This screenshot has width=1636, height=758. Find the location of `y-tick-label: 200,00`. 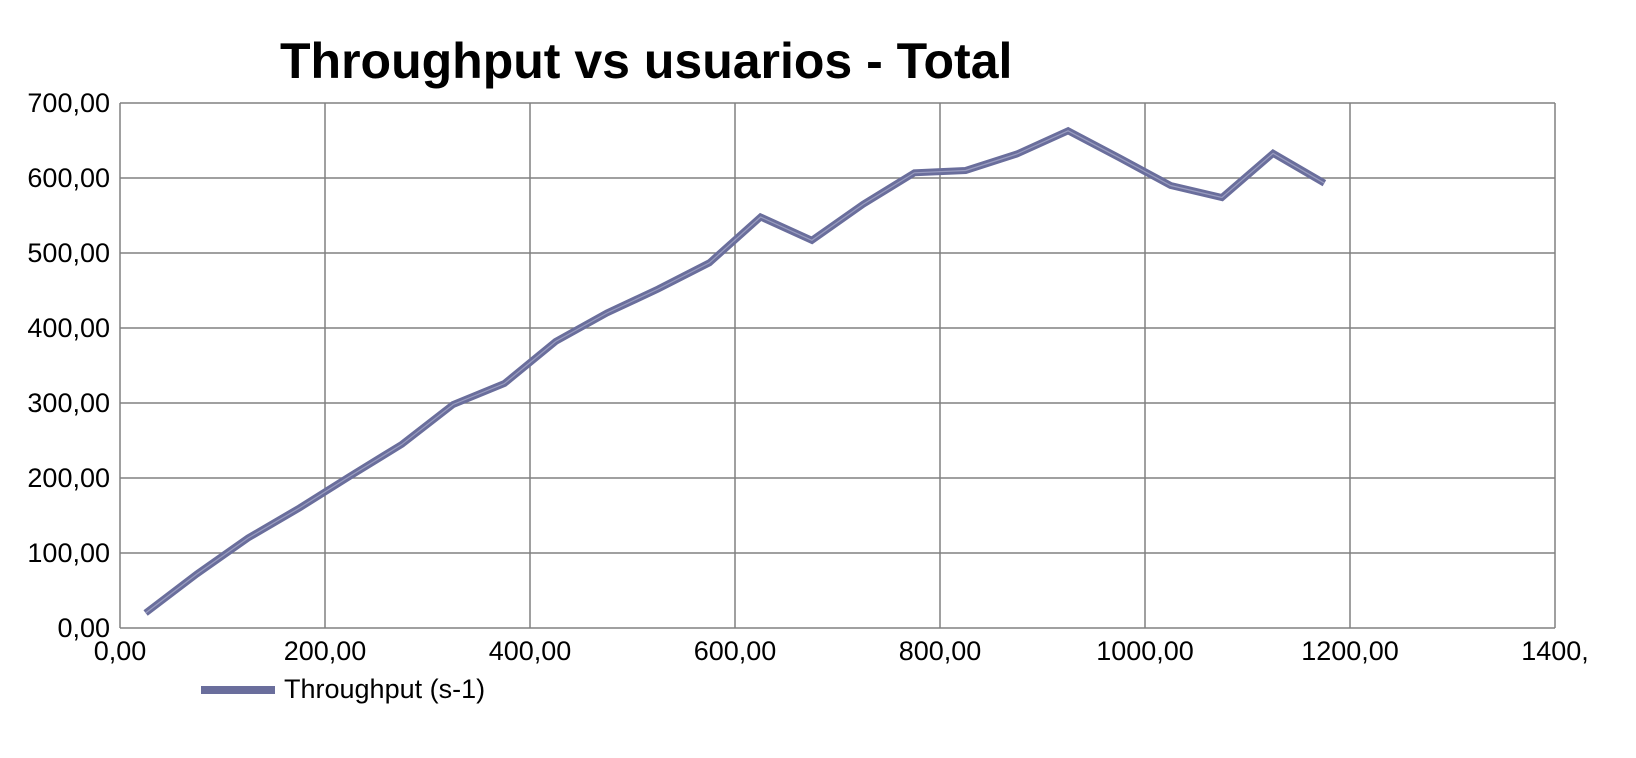

y-tick-label: 200,00 is located at coordinates (68, 478).